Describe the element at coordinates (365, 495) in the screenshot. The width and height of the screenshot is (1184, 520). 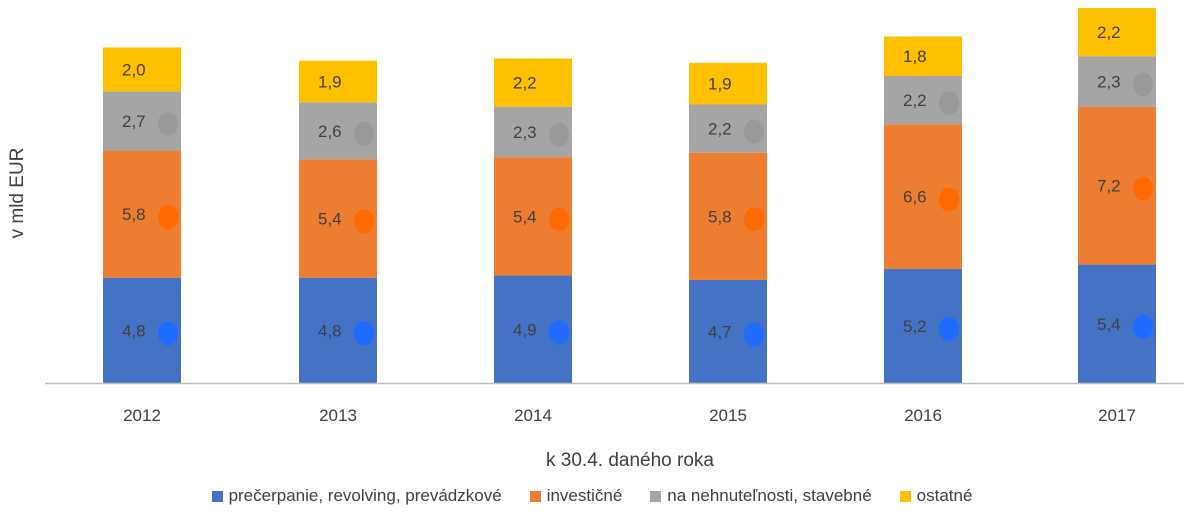
I see `legend-label: prečerpanie, revolving, prevádzkové` at that location.